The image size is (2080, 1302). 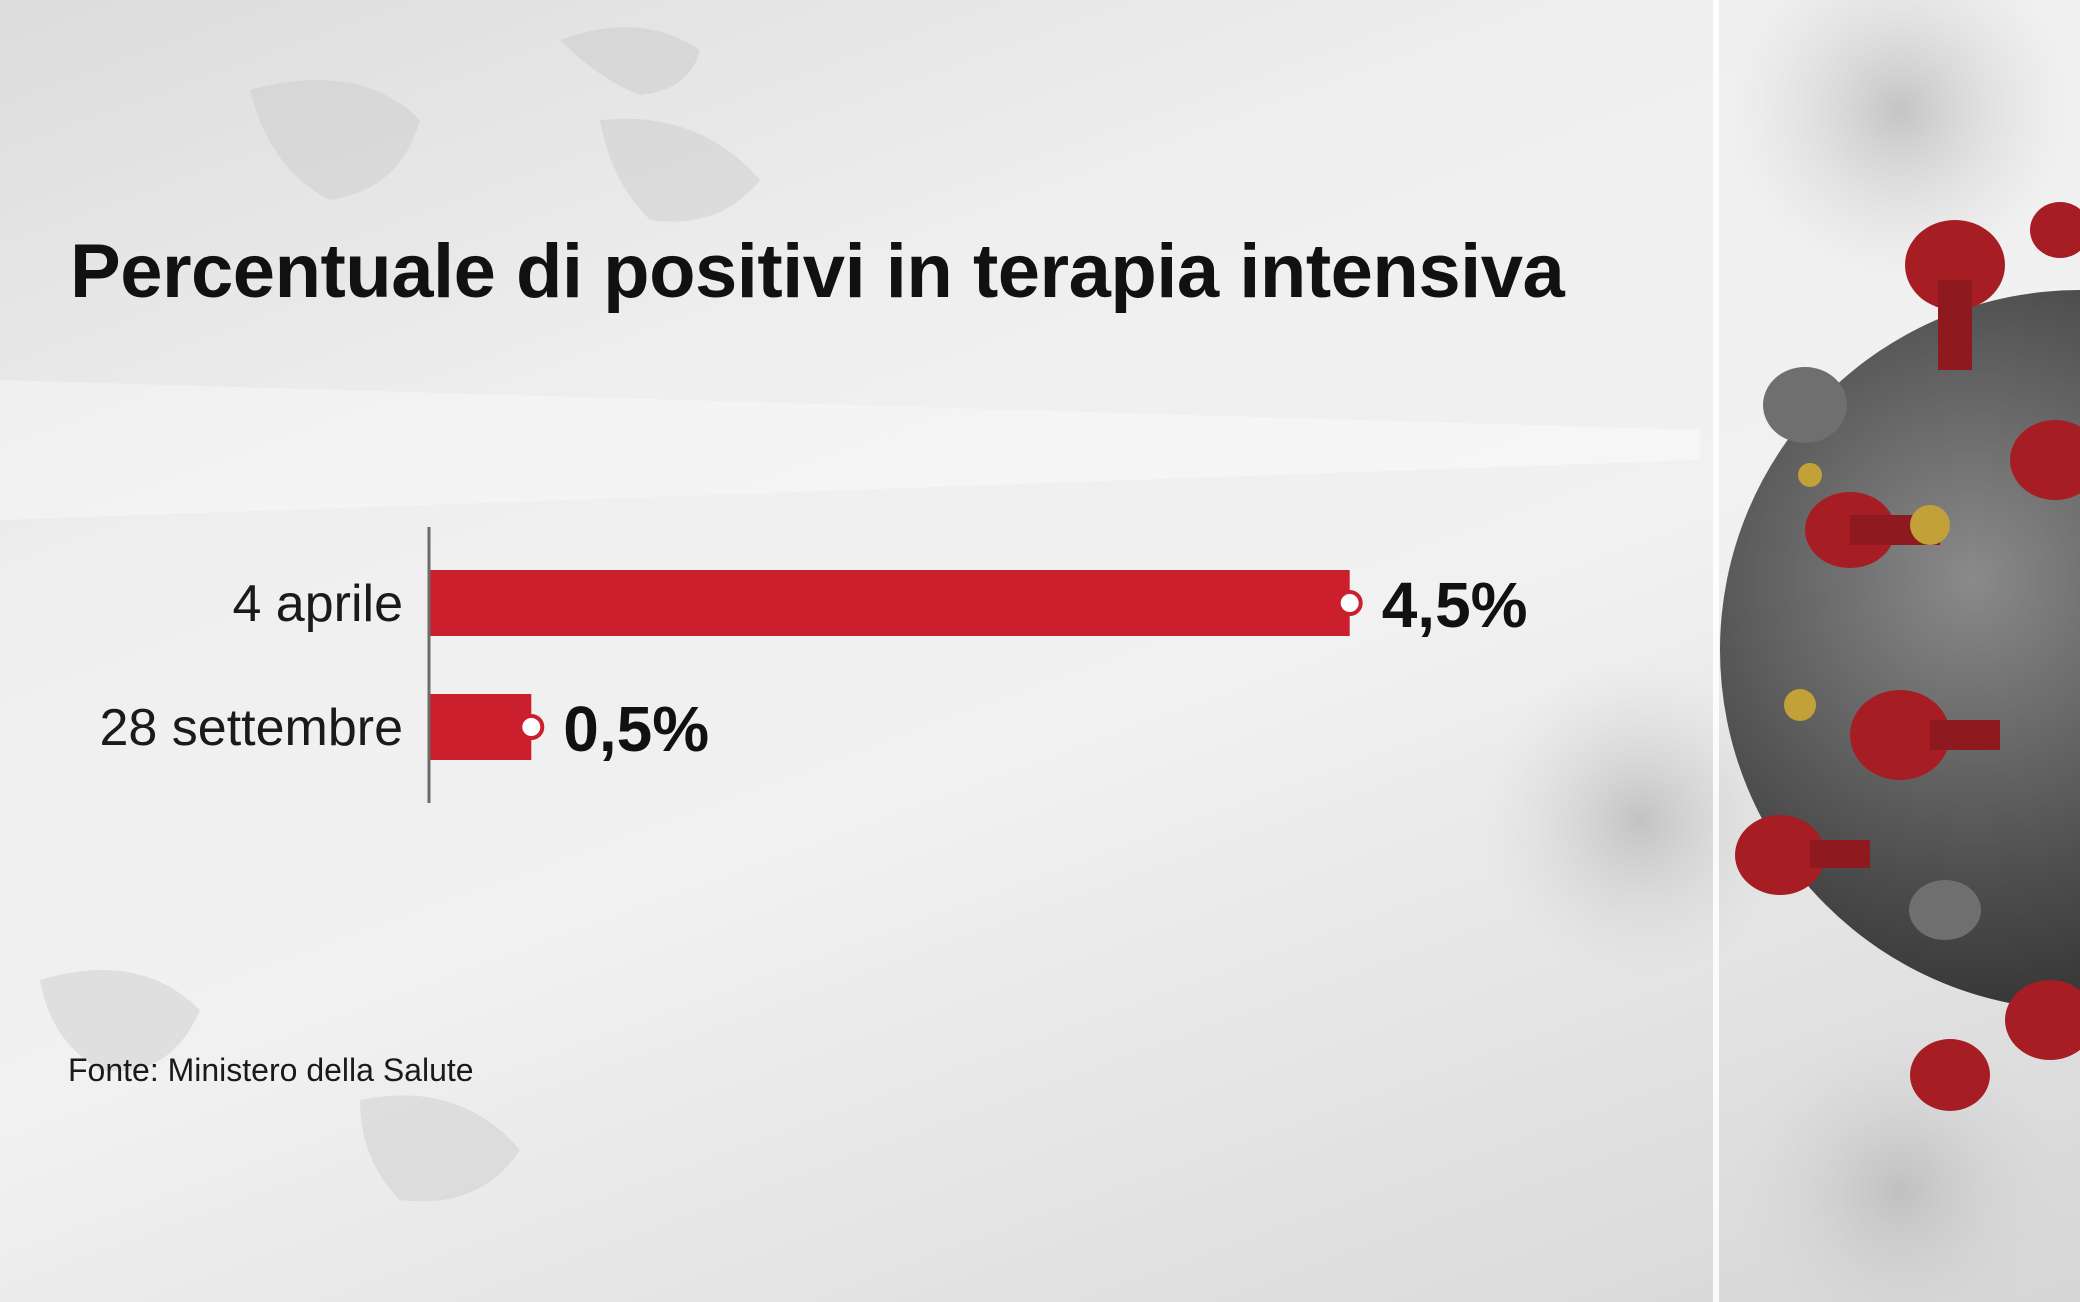 What do you see at coordinates (252, 728) in the screenshot?
I see `category-label-1: 28 settembre` at bounding box center [252, 728].